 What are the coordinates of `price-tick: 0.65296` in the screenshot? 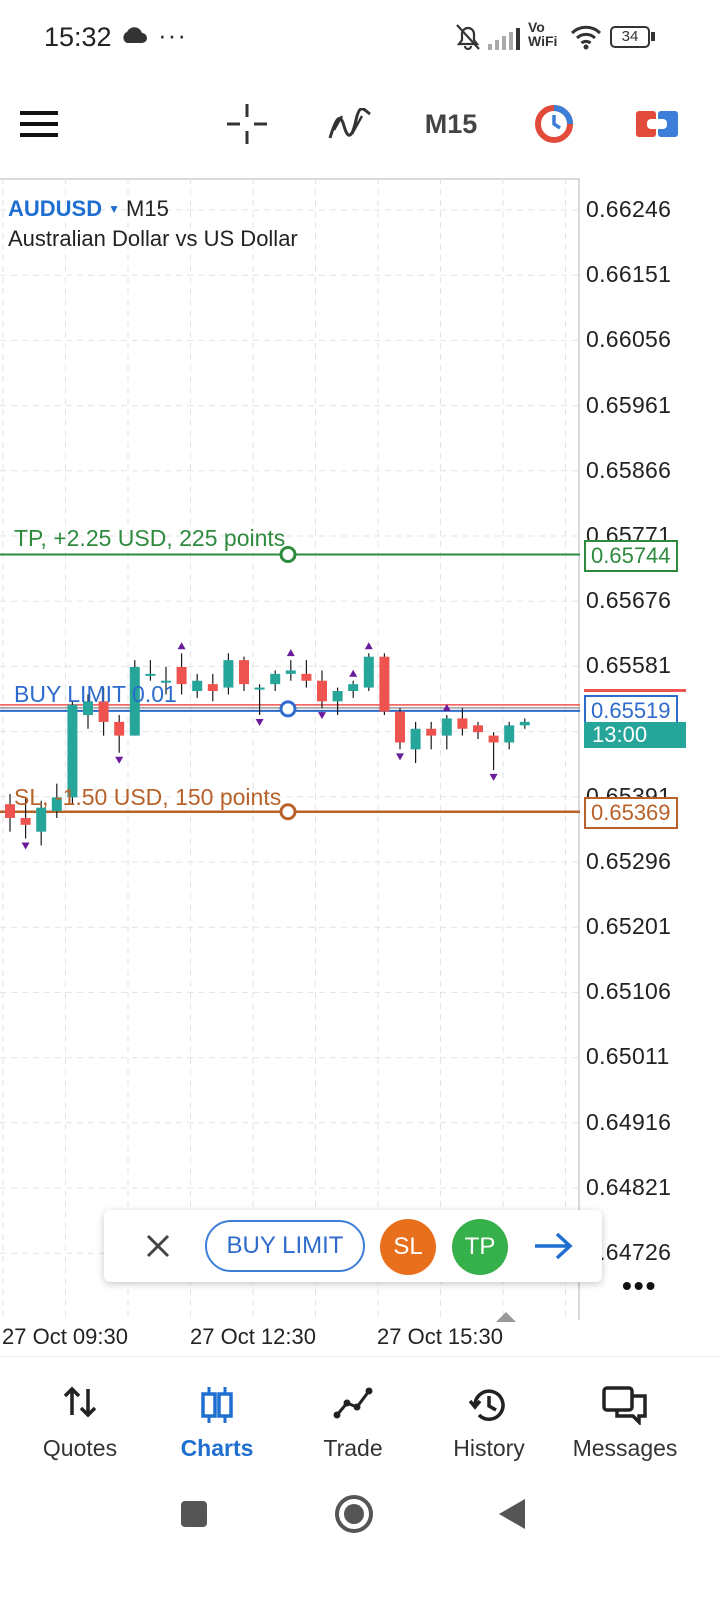 It's located at (629, 860).